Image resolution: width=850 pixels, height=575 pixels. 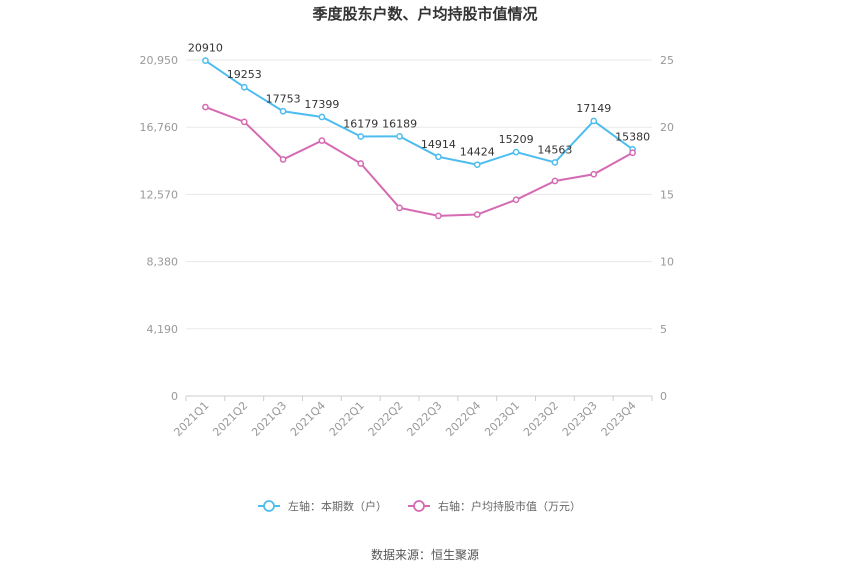 What do you see at coordinates (399, 123) in the screenshot?
I see `data-label: 16189` at bounding box center [399, 123].